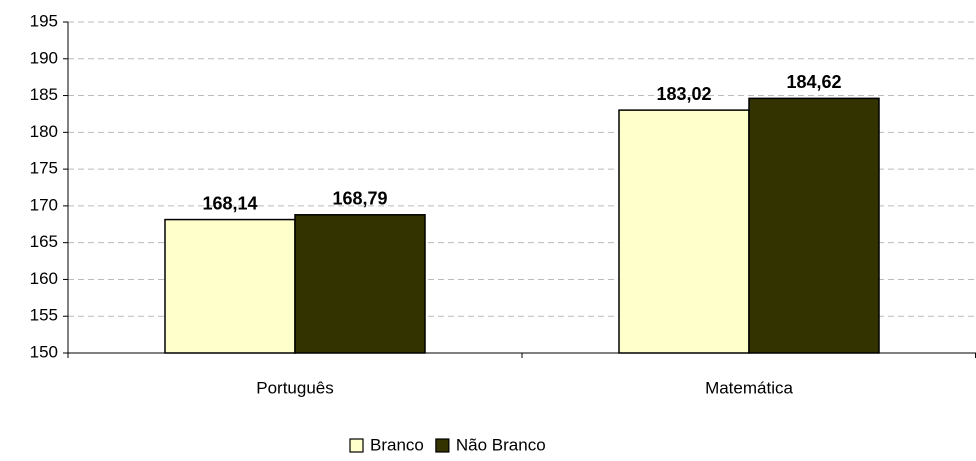 The height and width of the screenshot is (461, 976). I want to click on y-tick-label: 155, so click(44, 315).